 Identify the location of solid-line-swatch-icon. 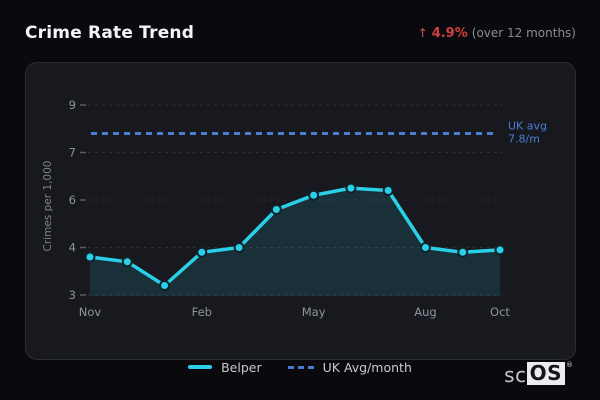
(200, 367).